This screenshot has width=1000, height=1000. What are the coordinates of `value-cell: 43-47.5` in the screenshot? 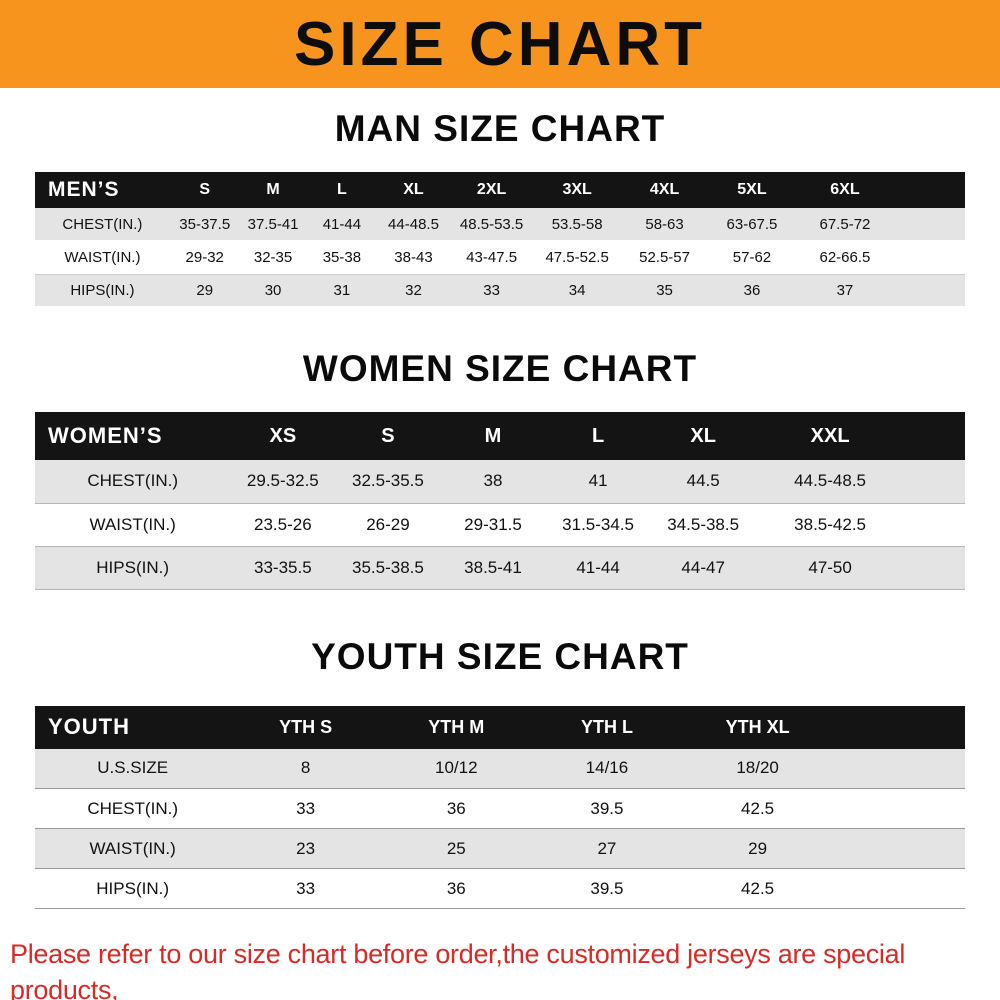 It's located at (491, 258).